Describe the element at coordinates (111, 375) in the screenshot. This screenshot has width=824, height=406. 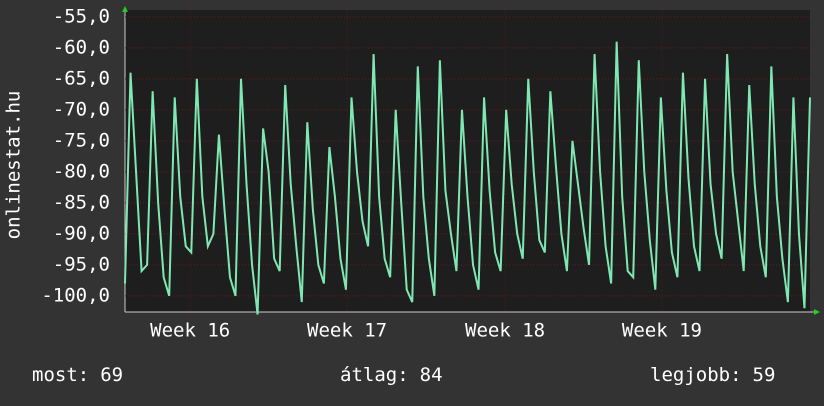
I see `stat-value: 69` at that location.